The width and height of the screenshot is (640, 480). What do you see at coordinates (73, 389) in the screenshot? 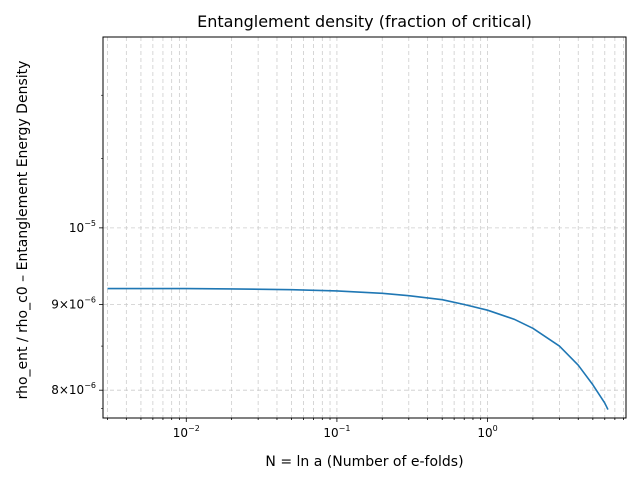
I see `y-tick-label: 8×10⁻⁶` at bounding box center [73, 389].